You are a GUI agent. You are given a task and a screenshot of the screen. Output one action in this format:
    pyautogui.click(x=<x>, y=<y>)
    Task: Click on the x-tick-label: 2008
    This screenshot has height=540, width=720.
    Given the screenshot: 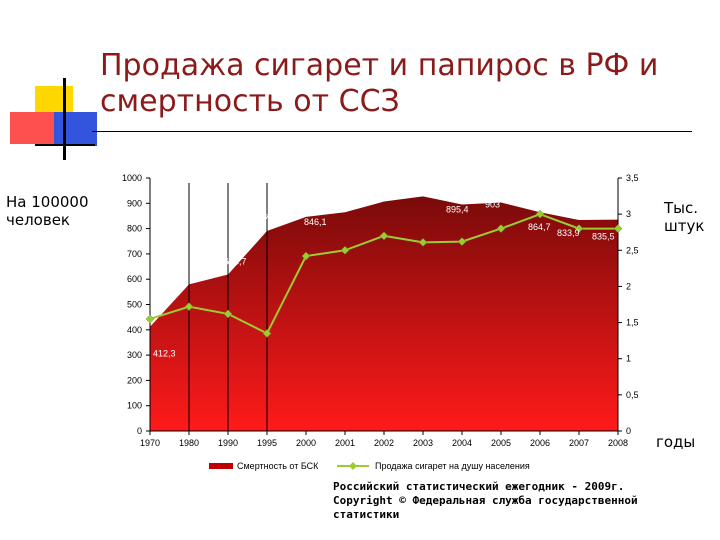 What is the action you would take?
    pyautogui.click(x=618, y=443)
    